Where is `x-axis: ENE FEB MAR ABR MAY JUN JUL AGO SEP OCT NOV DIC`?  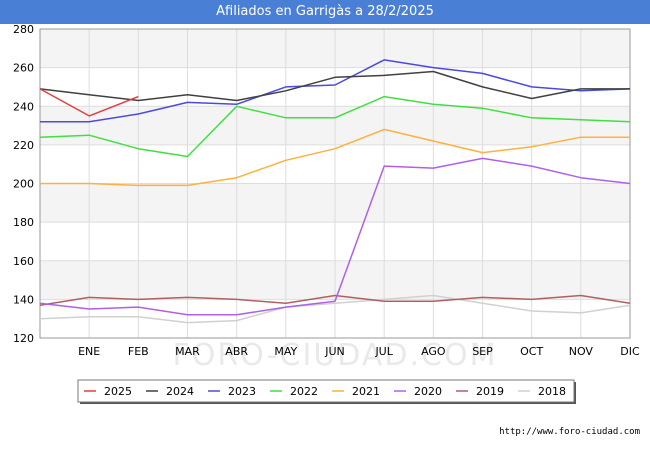
x-axis: ENE FEB MAR ABR MAY JUN JUL AGO SEP OCT NOV DIC is located at coordinates (359, 351).